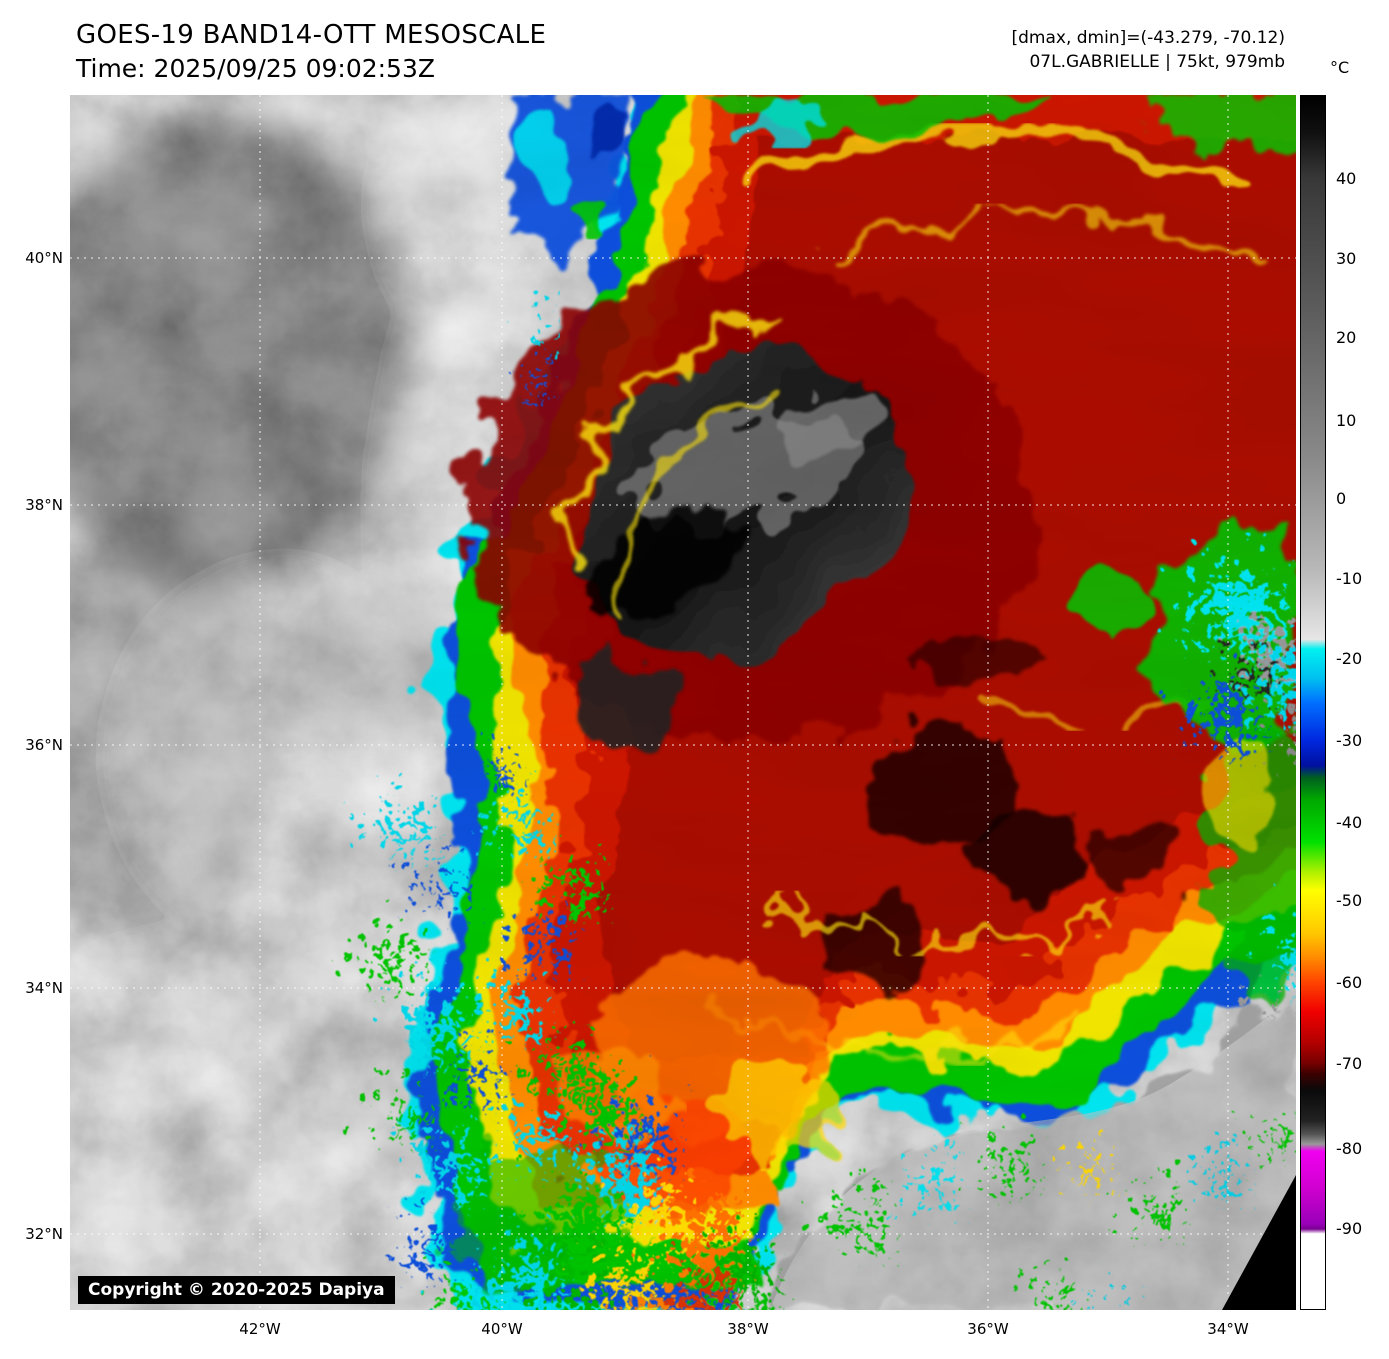  Describe the element at coordinates (988, 1329) in the screenshot. I see `lon-label-36w: 36°W` at that location.